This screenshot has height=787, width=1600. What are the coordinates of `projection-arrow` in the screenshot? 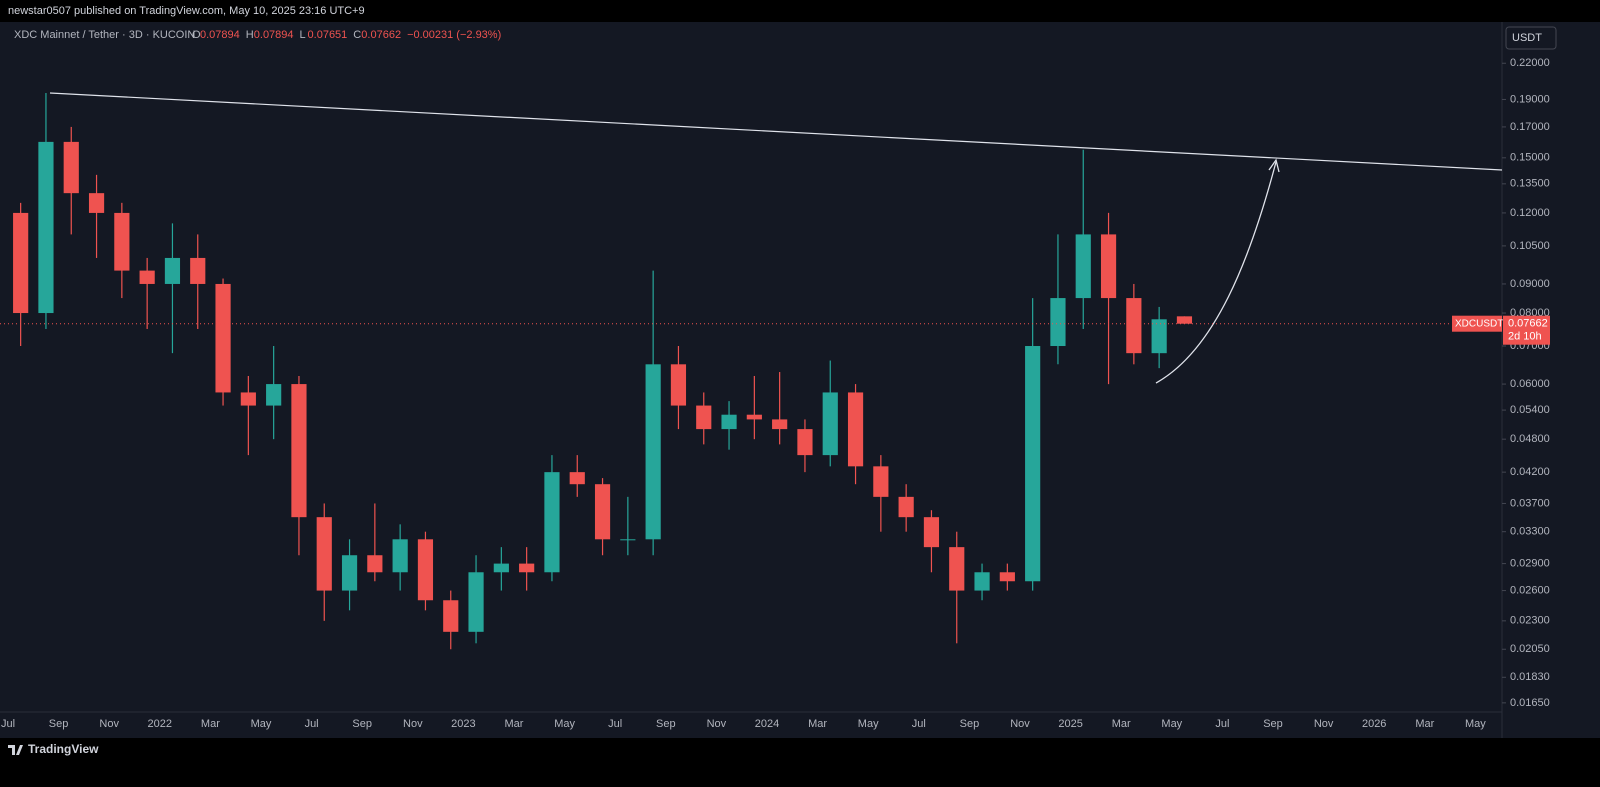 It's located at (1216, 272).